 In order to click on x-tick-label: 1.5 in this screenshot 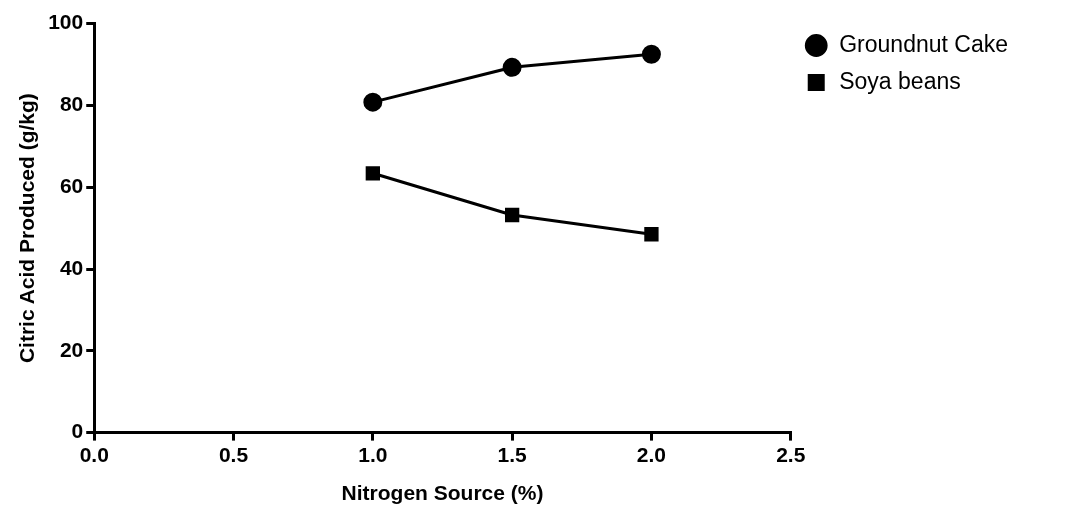, I will do `click(512, 454)`.